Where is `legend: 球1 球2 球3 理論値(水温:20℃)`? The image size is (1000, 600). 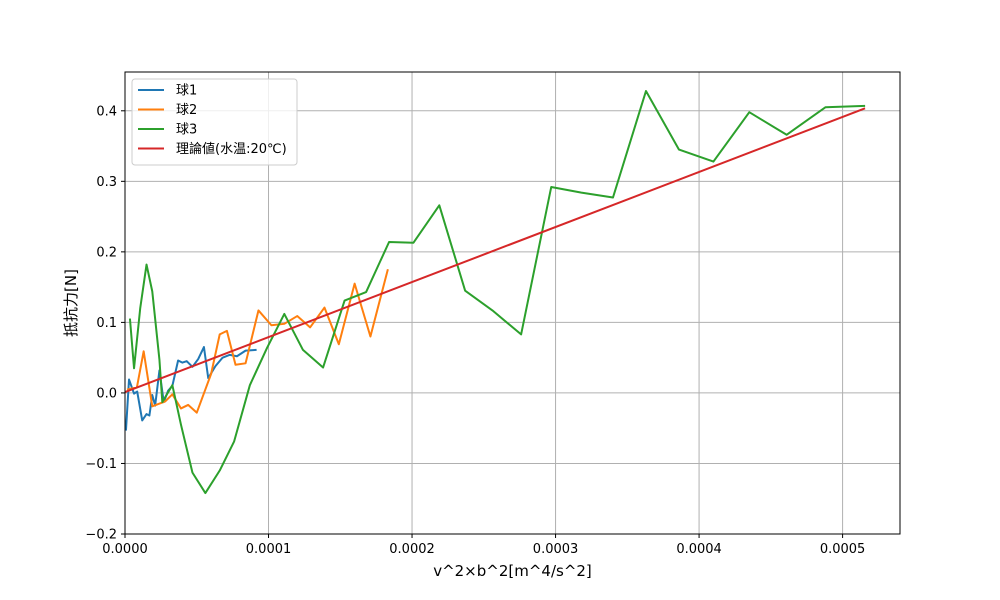
legend: 球1 球2 球3 理論値(水温:20℃) is located at coordinates (214, 122).